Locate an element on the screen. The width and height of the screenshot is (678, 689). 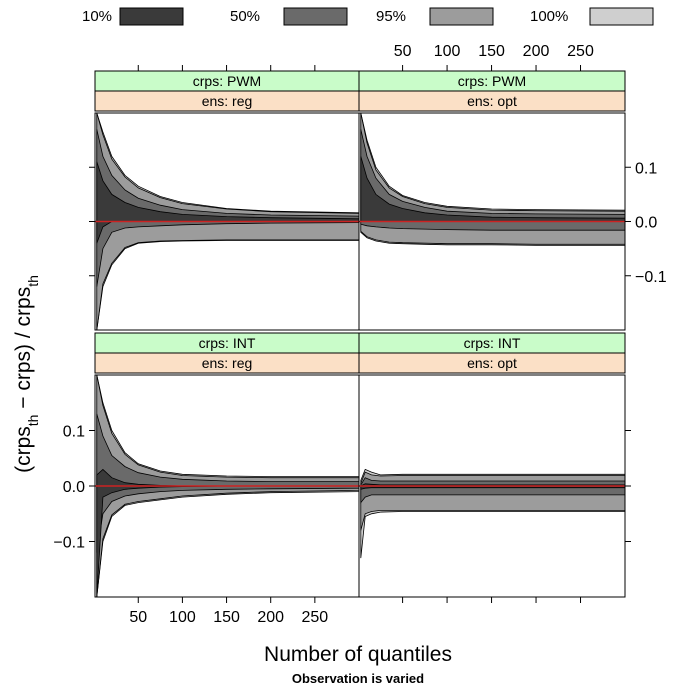
legend-label: 100% is located at coordinates (549, 16).